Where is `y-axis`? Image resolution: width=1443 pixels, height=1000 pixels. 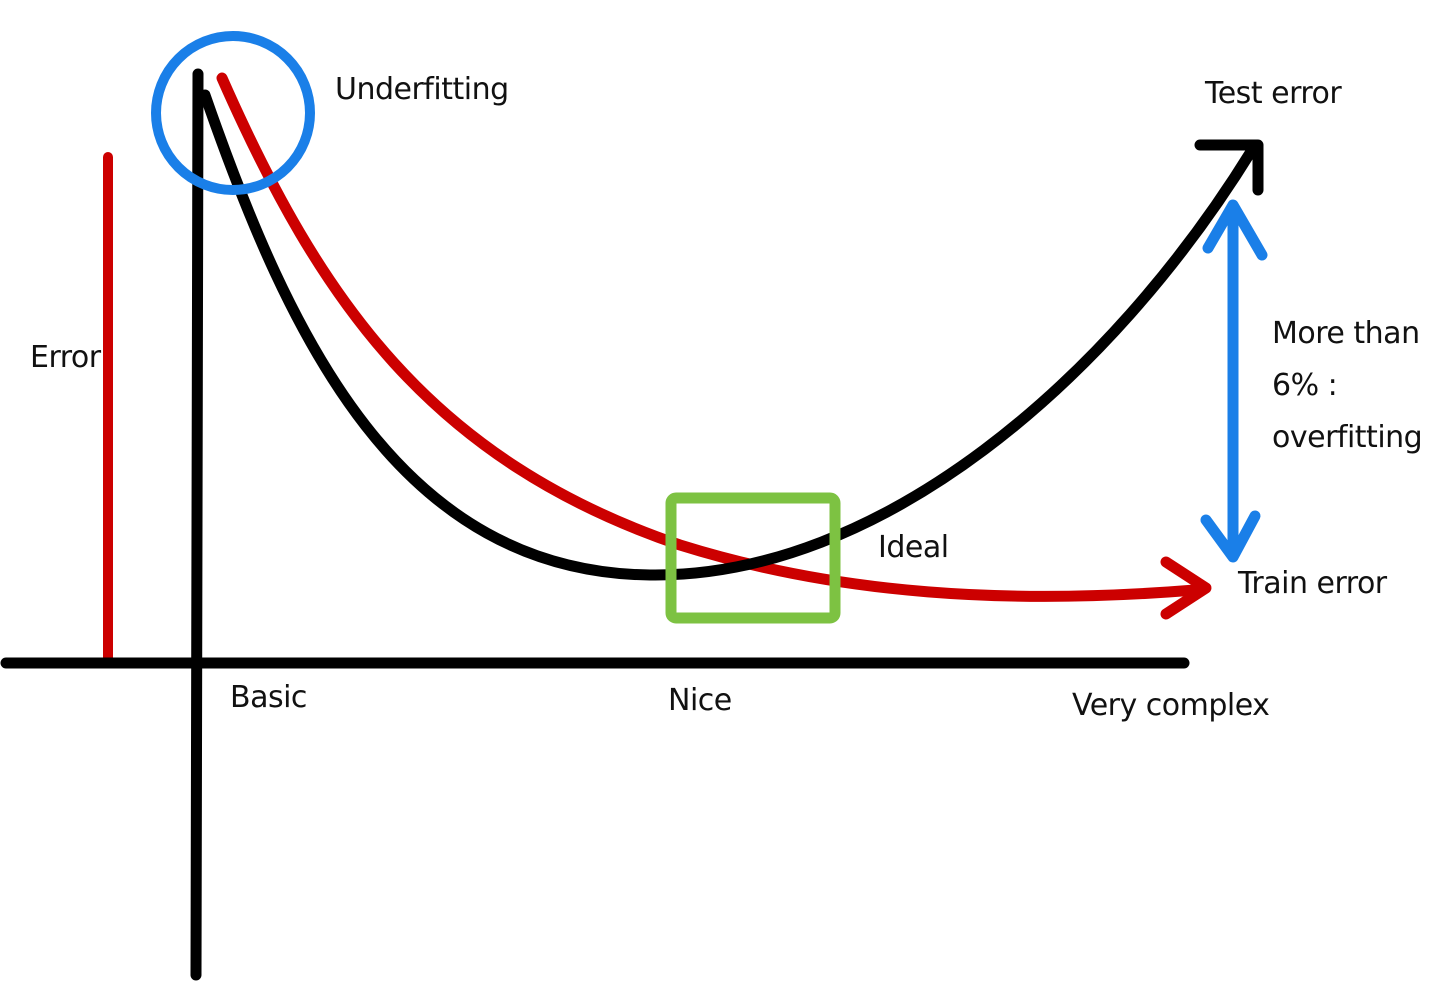 y-axis is located at coordinates (197, 524).